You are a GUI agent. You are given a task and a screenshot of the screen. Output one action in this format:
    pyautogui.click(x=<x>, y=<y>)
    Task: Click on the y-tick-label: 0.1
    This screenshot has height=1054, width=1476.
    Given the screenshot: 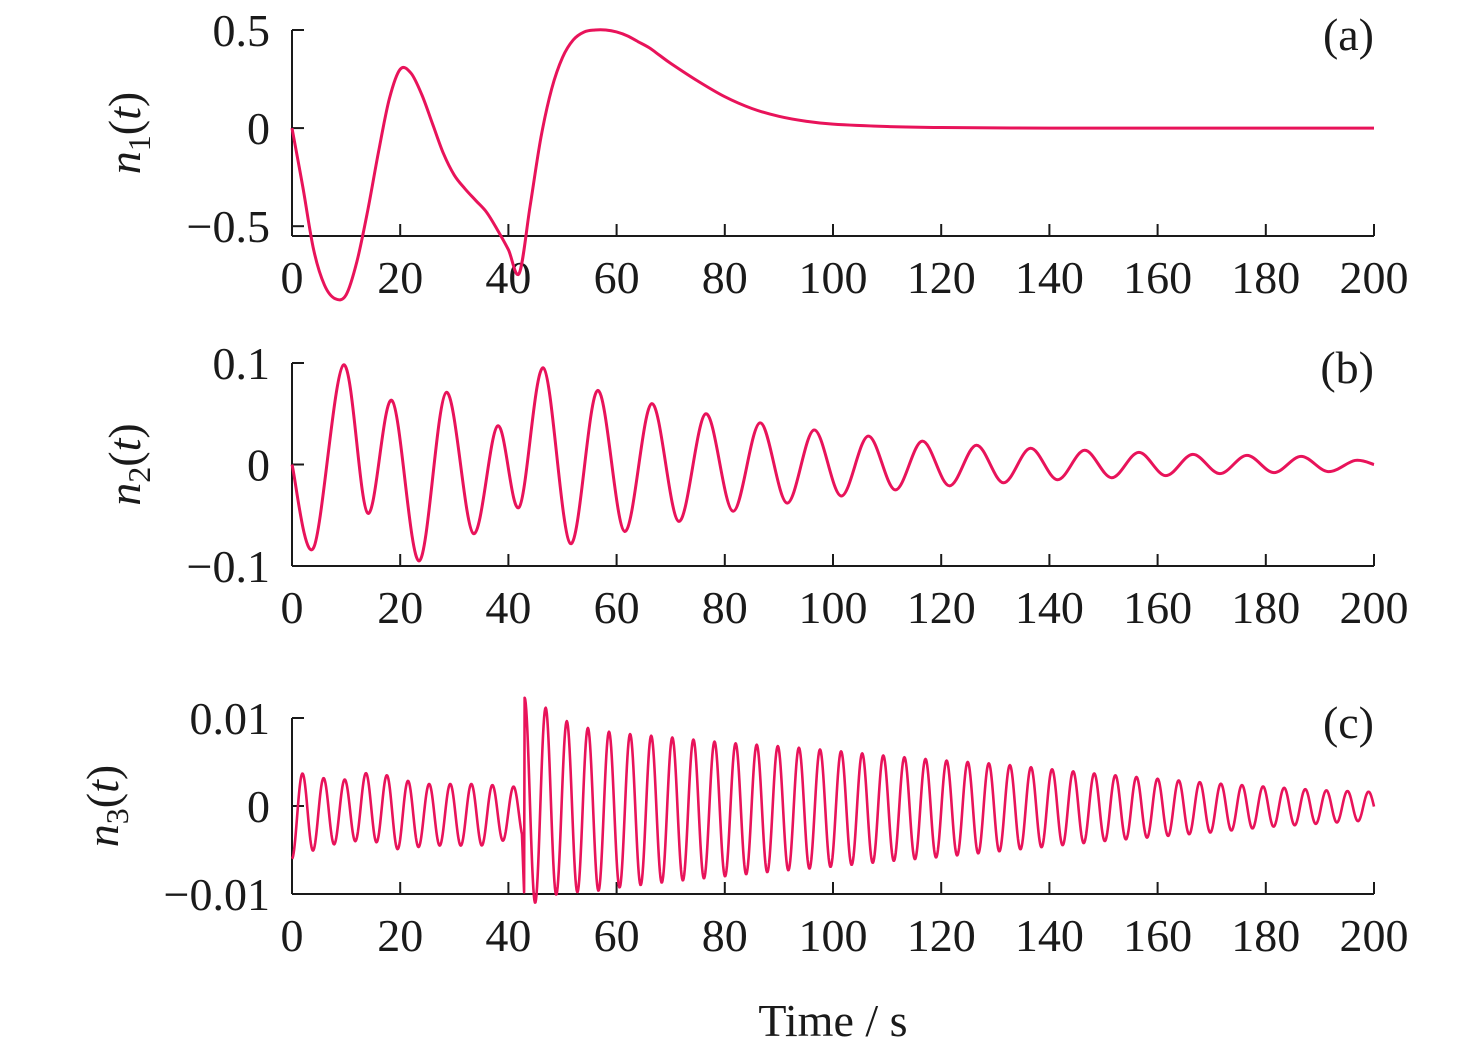 What is the action you would take?
    pyautogui.click(x=242, y=363)
    